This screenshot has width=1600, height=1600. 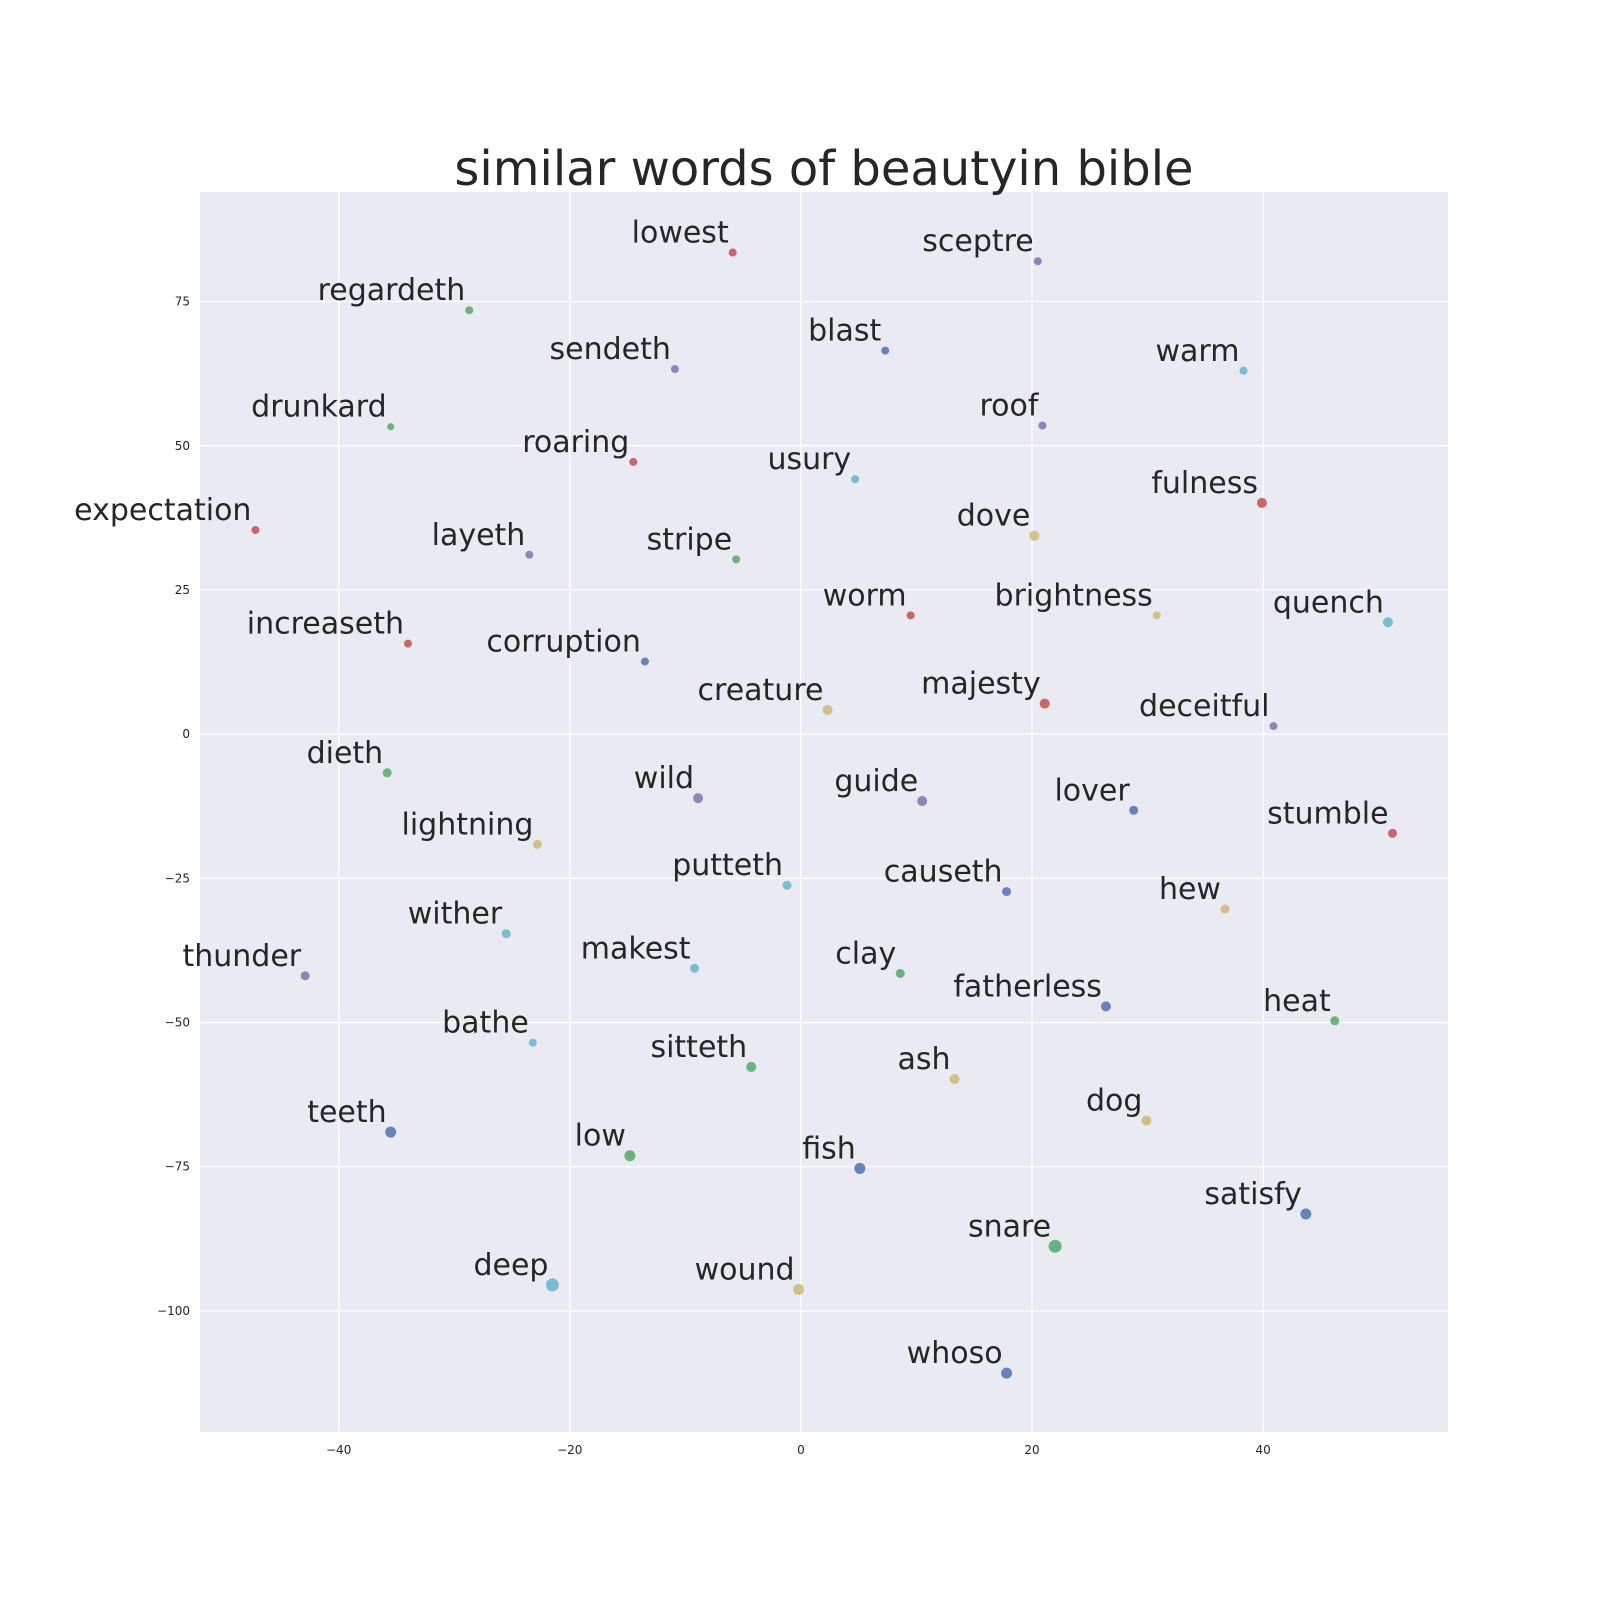 I want to click on data-point-expectation, so click(x=255, y=529).